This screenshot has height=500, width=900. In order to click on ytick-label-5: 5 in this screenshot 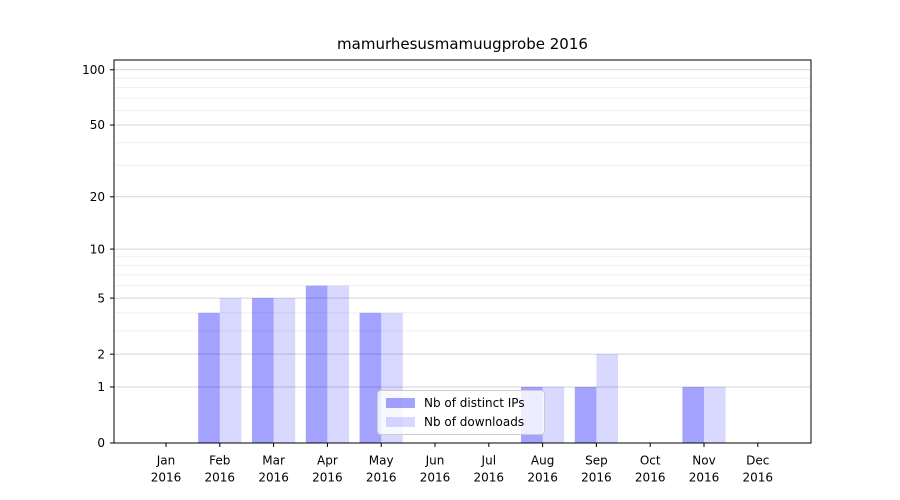, I will do `click(101, 298)`.